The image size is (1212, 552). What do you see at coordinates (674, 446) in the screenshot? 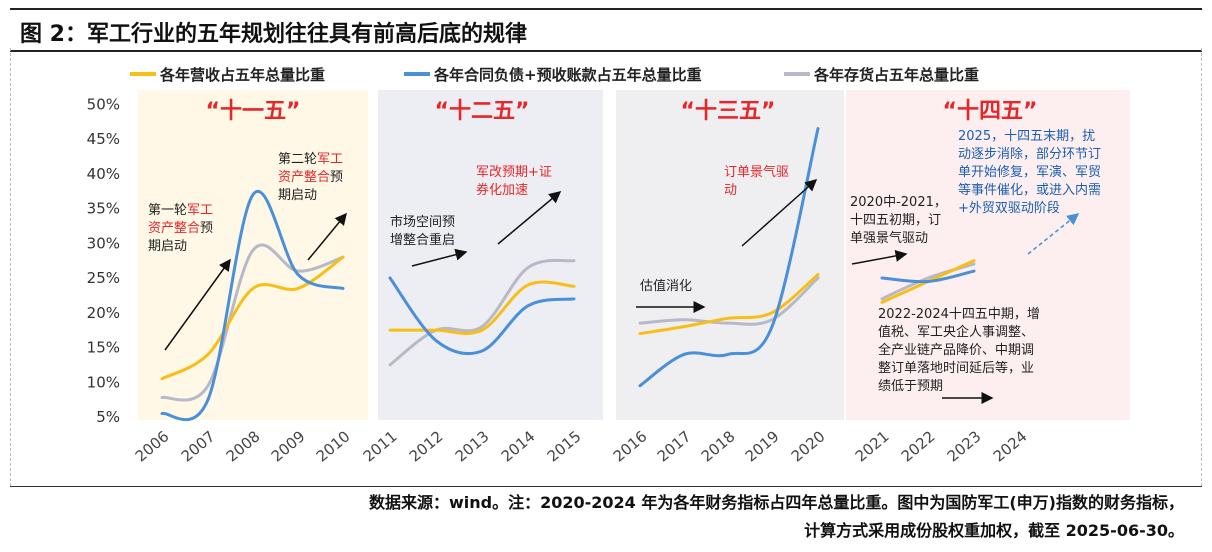
I see `x-tick-label: 2017` at bounding box center [674, 446].